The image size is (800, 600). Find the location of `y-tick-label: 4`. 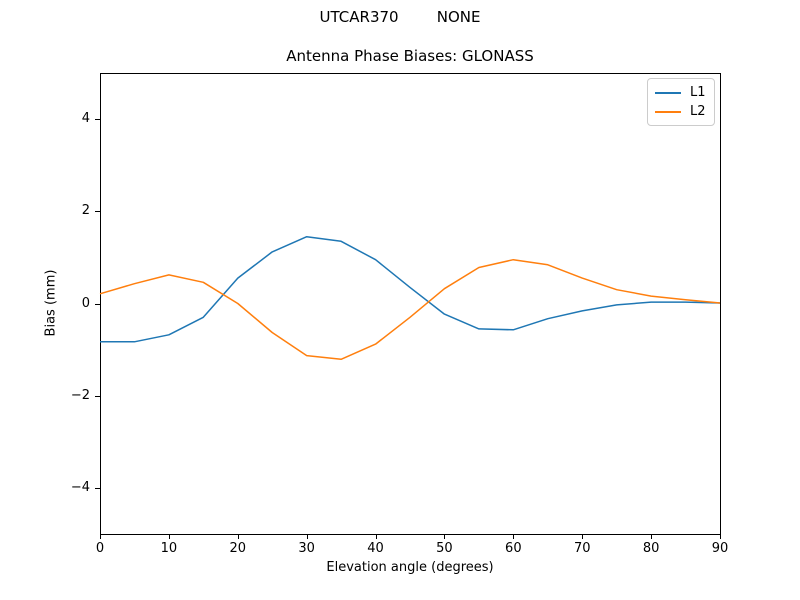

y-tick-label: 4 is located at coordinates (85, 119).